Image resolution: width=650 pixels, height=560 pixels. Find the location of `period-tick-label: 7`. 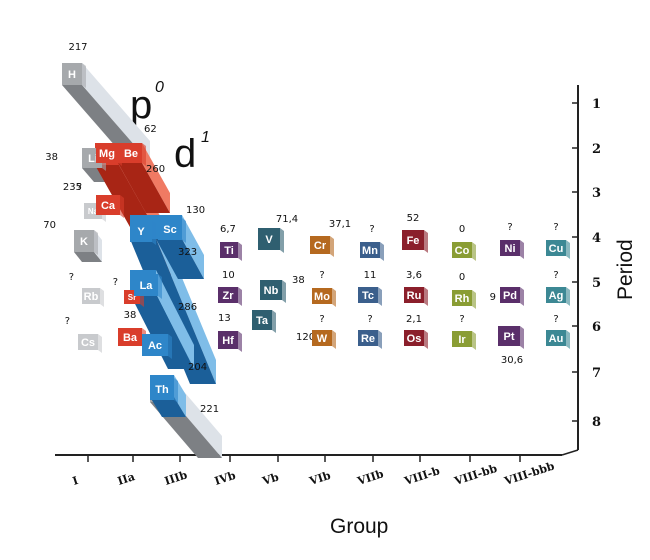

period-tick-label: 7 is located at coordinates (596, 373).